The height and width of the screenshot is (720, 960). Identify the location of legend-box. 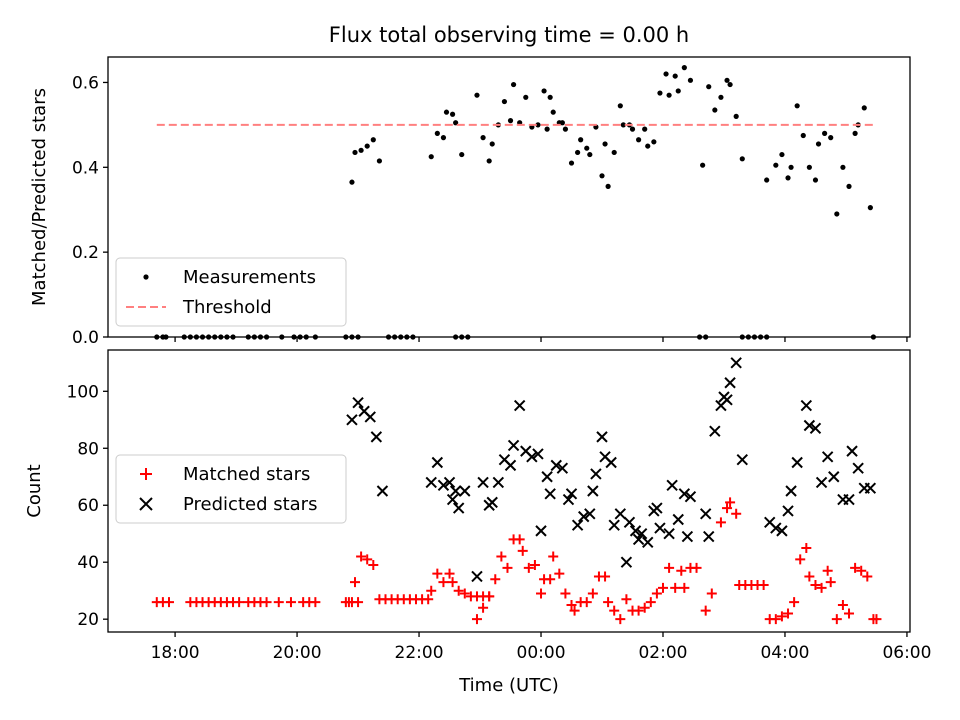
(231, 489).